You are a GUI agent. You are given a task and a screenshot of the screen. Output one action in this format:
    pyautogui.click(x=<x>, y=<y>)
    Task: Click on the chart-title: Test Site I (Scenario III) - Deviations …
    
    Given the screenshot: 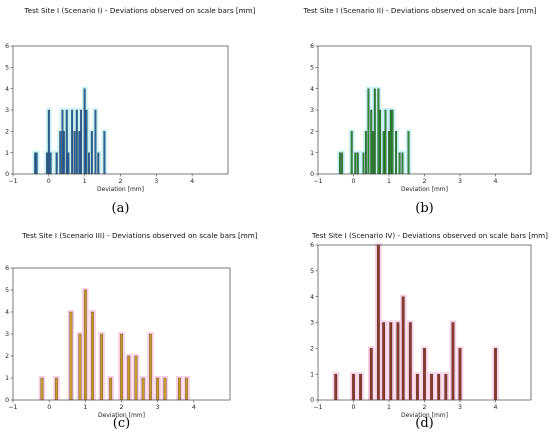 What is the action you would take?
    pyautogui.click(x=139, y=235)
    